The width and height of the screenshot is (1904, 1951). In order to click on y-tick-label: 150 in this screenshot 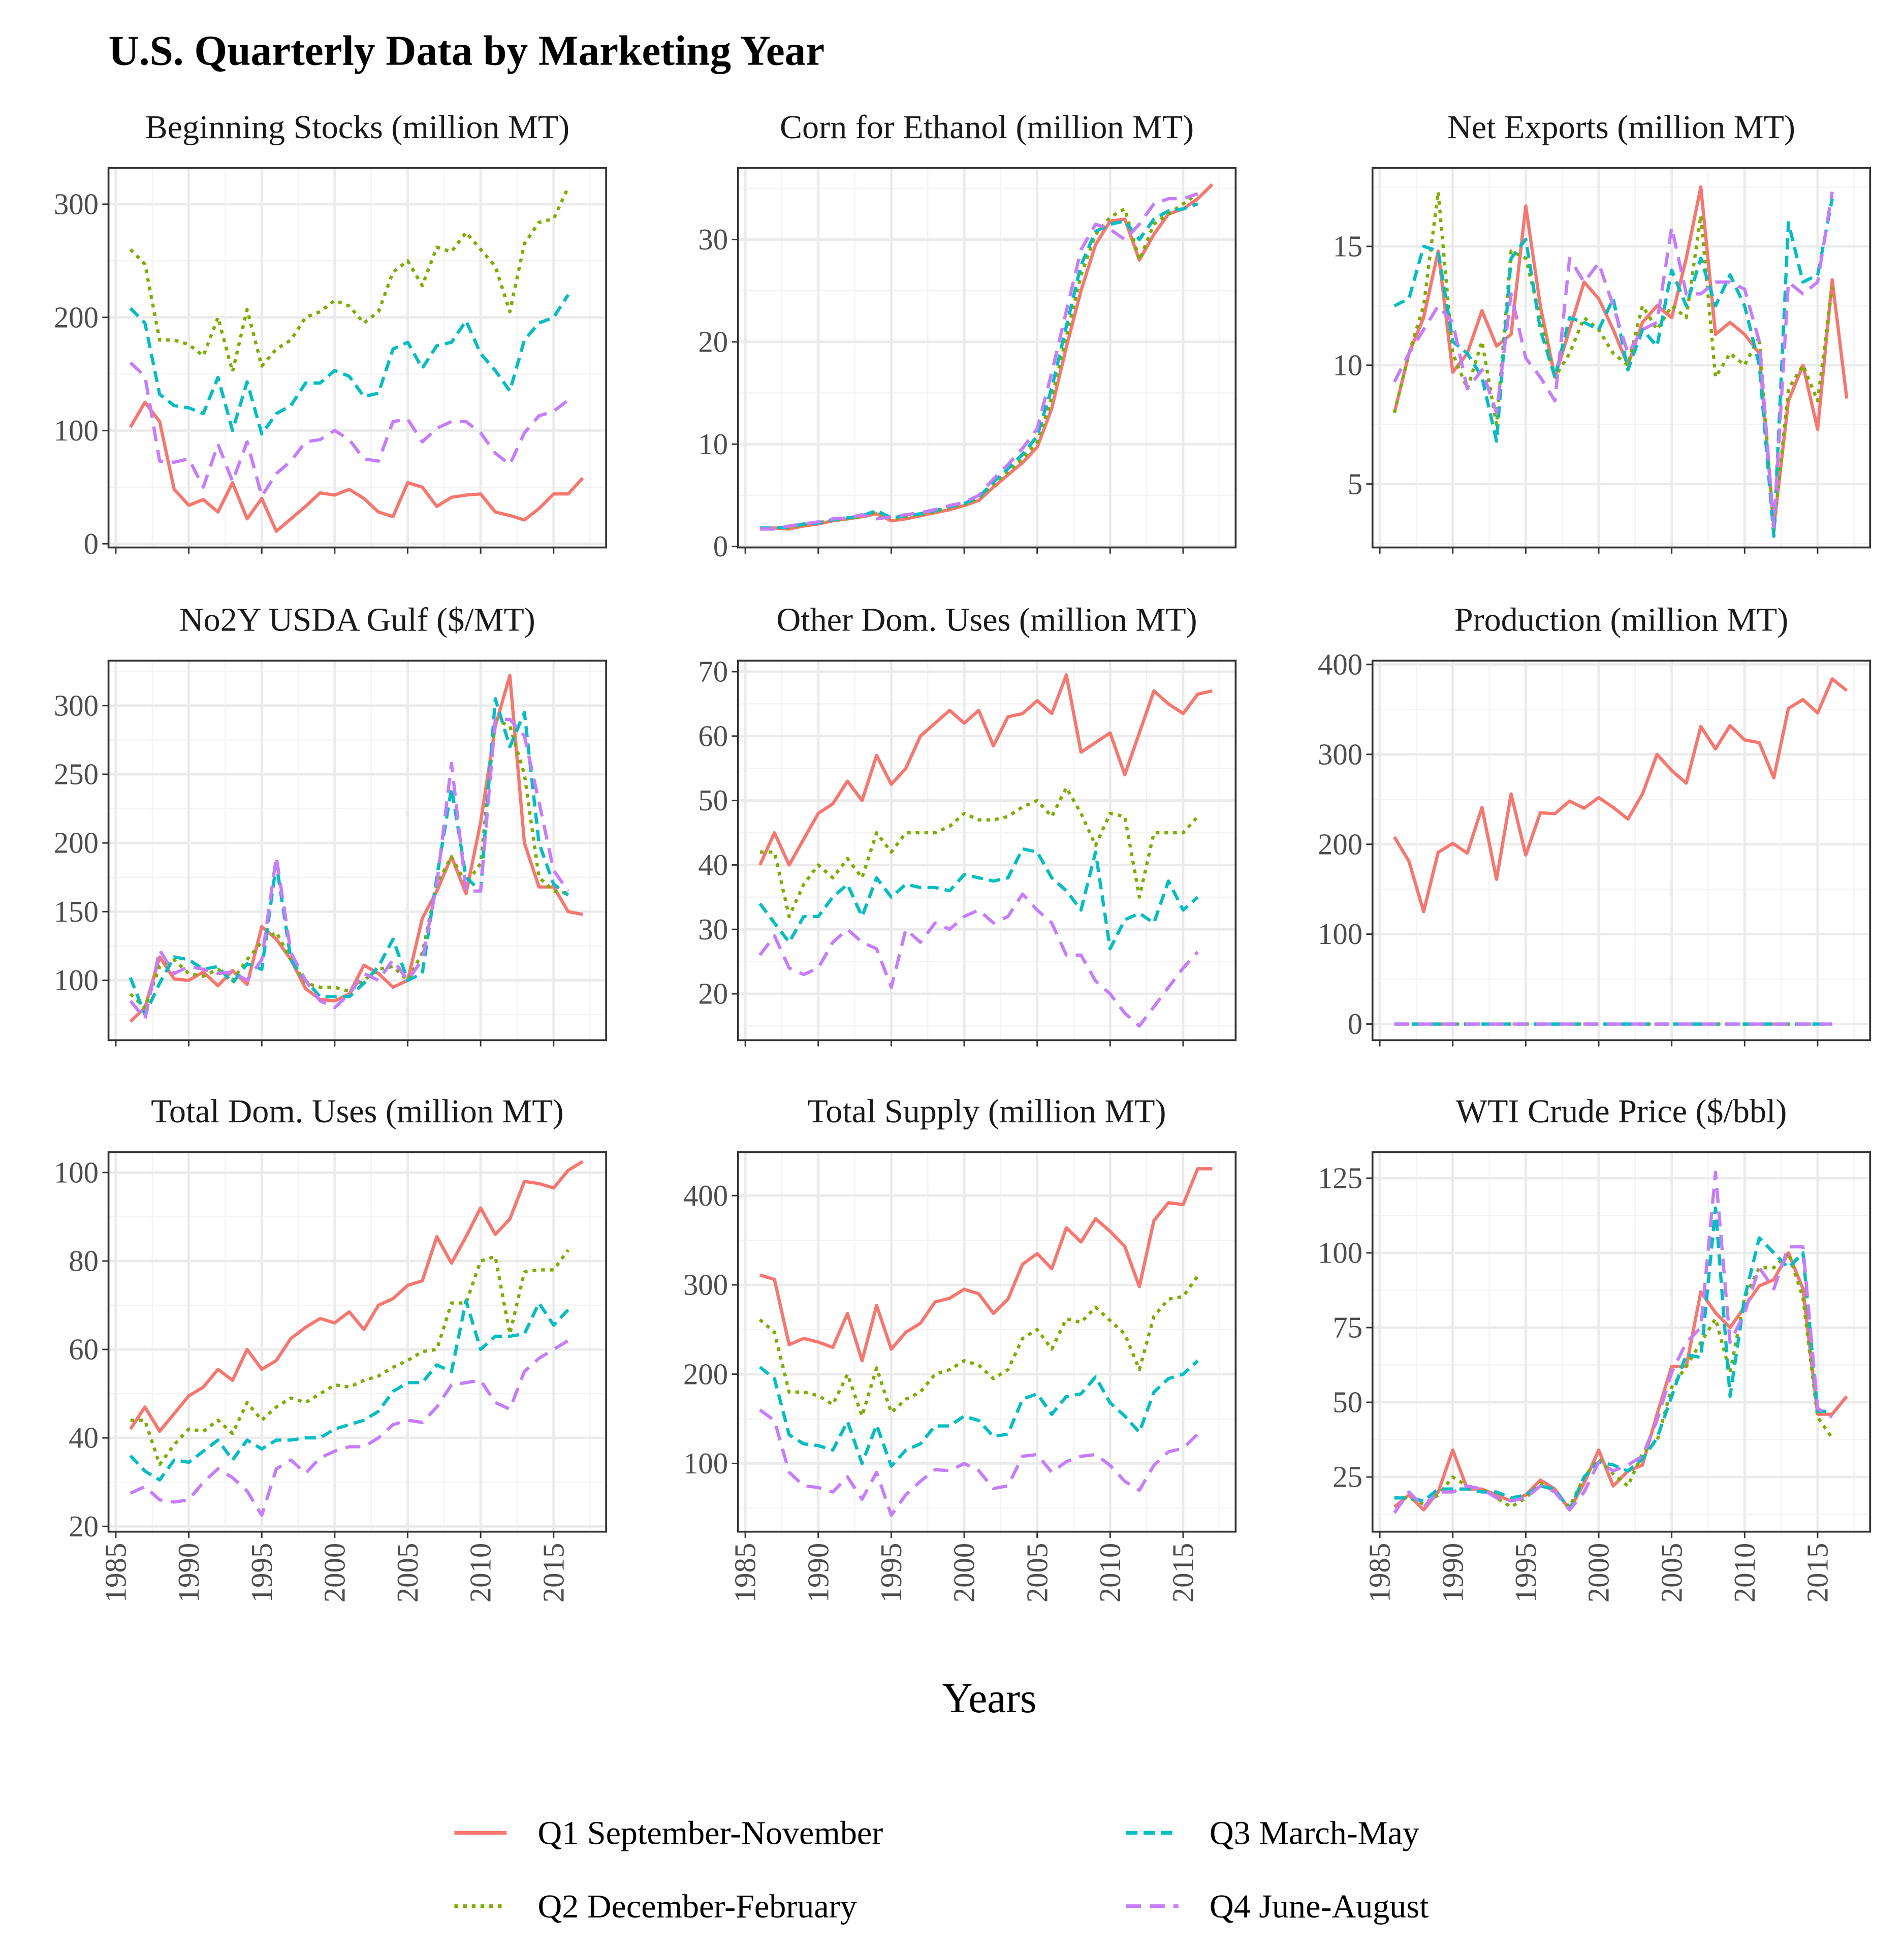, I will do `click(76, 911)`.